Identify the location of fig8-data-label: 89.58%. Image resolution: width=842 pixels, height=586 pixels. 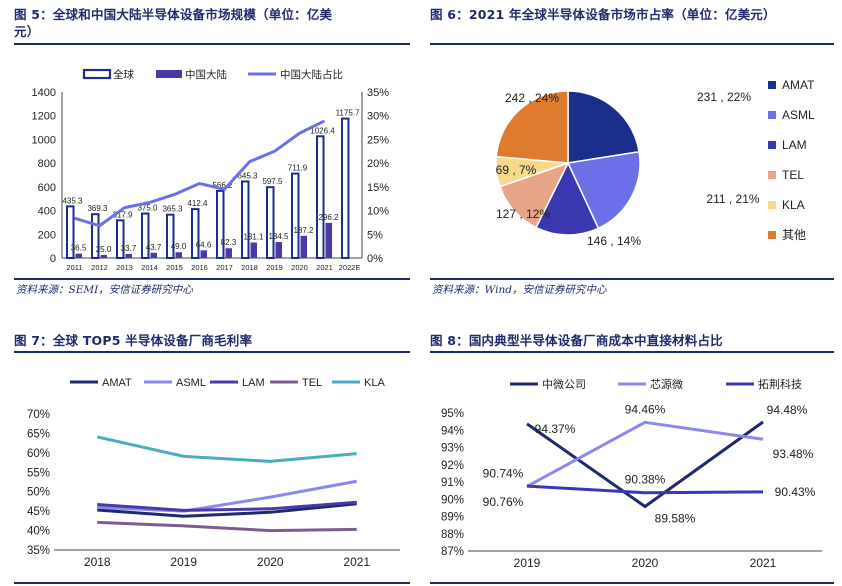
(675, 518).